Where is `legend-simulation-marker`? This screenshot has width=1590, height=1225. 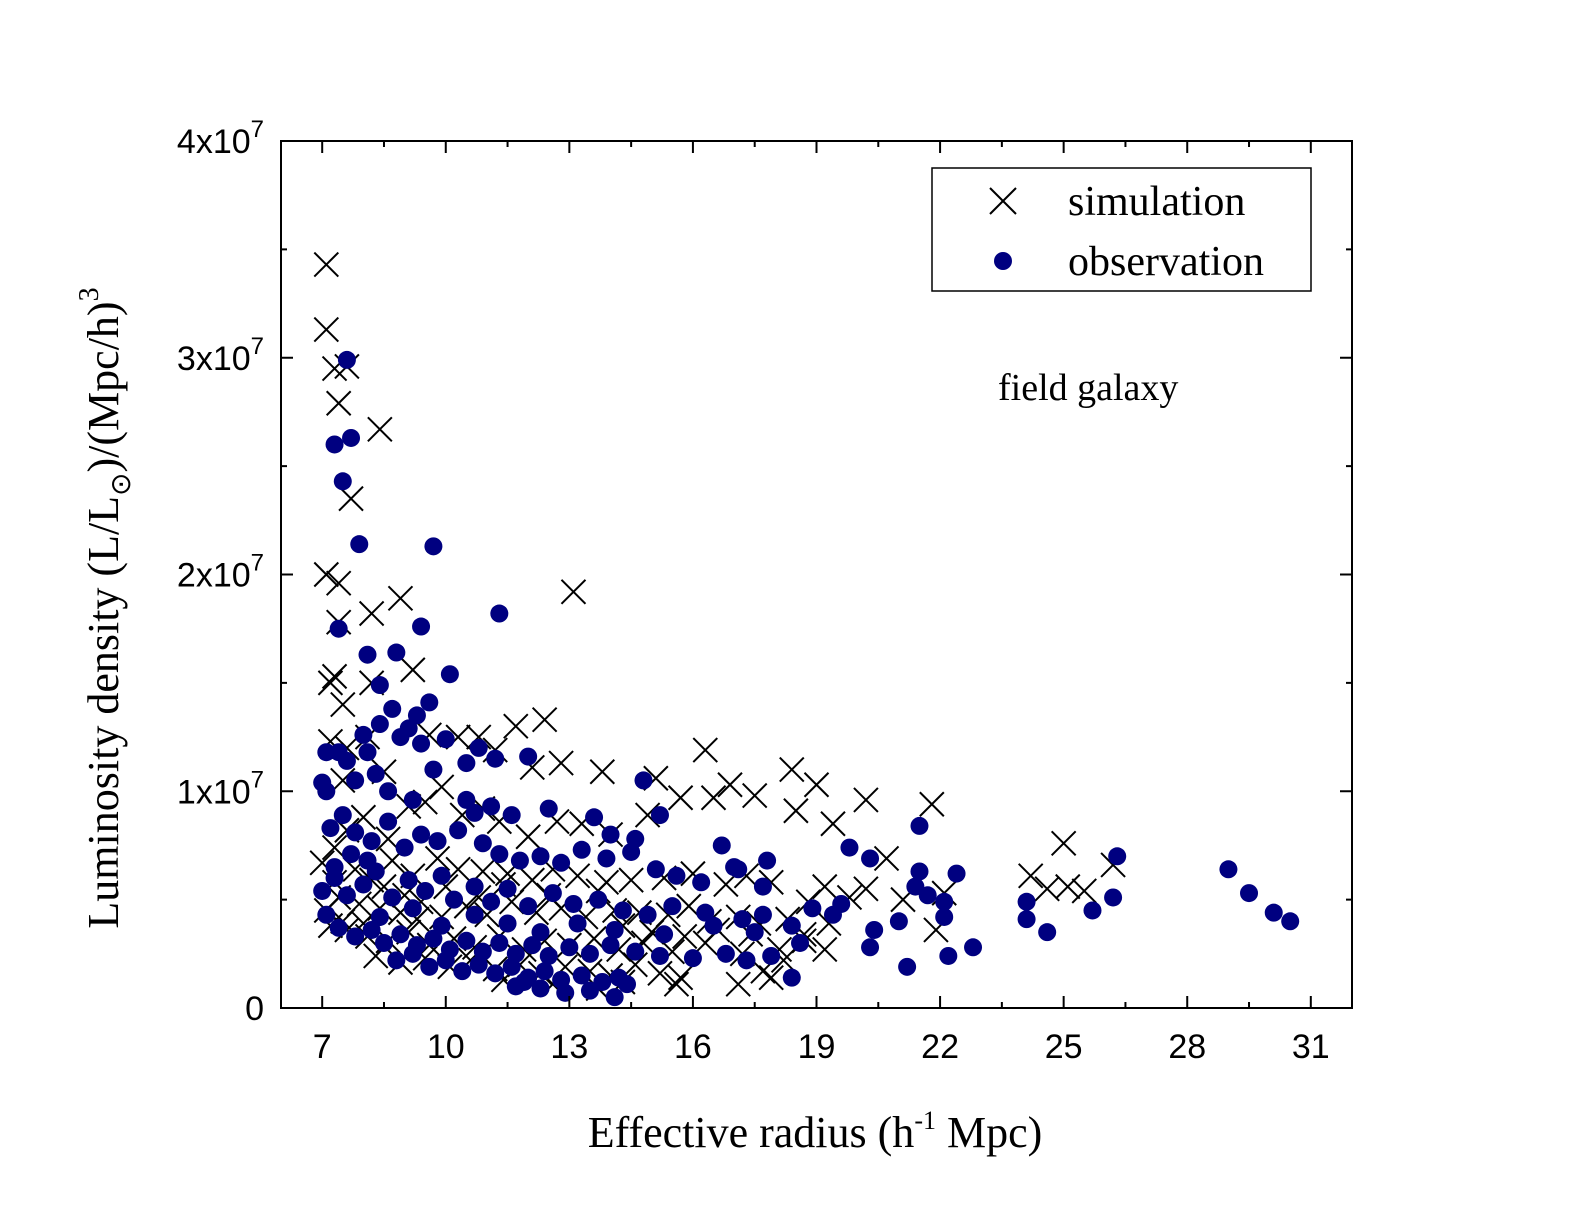 legend-simulation-marker is located at coordinates (1003, 201).